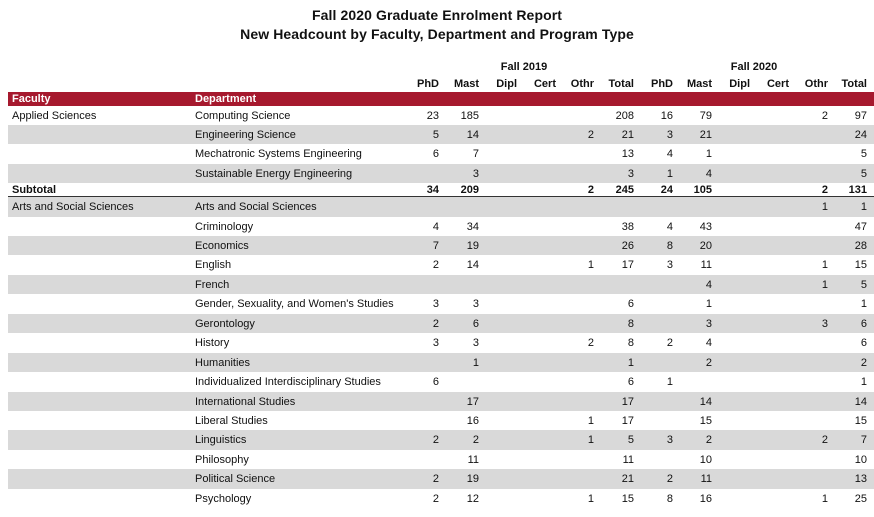  Describe the element at coordinates (212, 343) in the screenshot. I see `department-cell: History` at that location.